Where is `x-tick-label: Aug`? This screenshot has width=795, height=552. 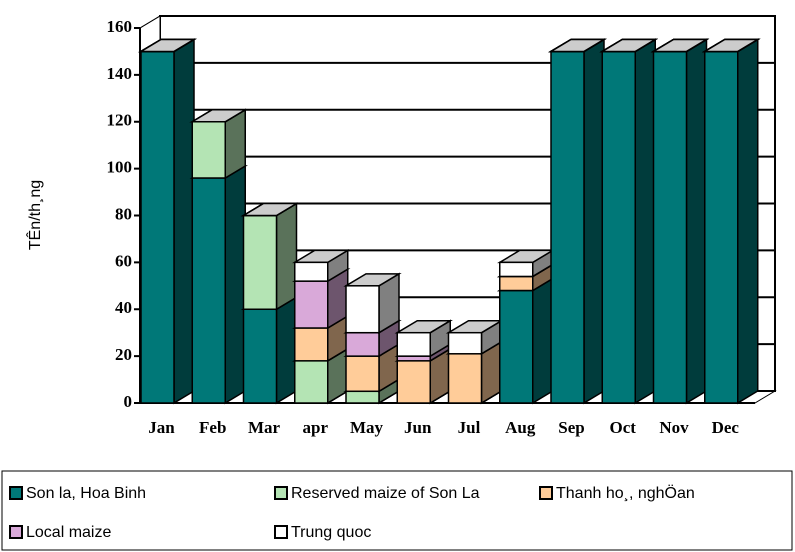 x-tick-label: Aug is located at coordinates (520, 427).